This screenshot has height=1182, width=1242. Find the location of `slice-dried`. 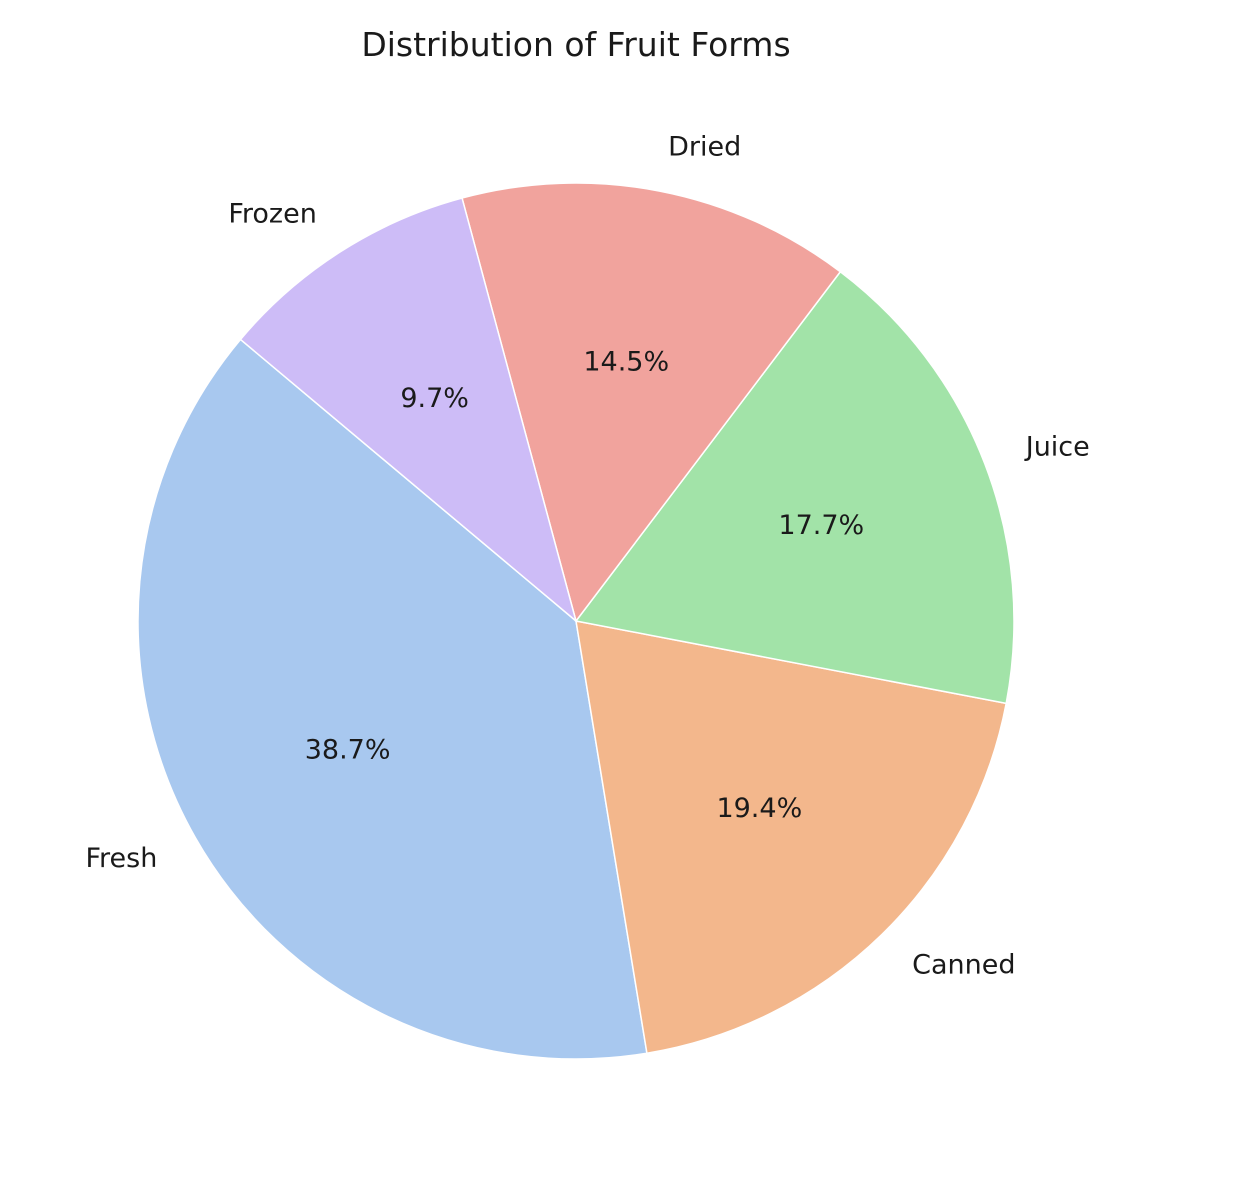

slice-dried is located at coordinates (651, 402).